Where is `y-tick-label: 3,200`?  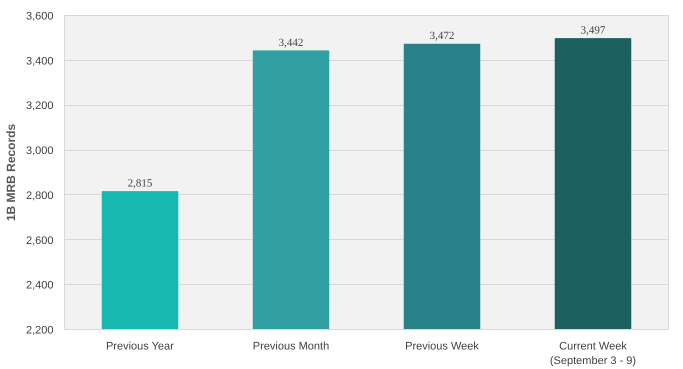 y-tick-label: 3,200 is located at coordinates (40, 106).